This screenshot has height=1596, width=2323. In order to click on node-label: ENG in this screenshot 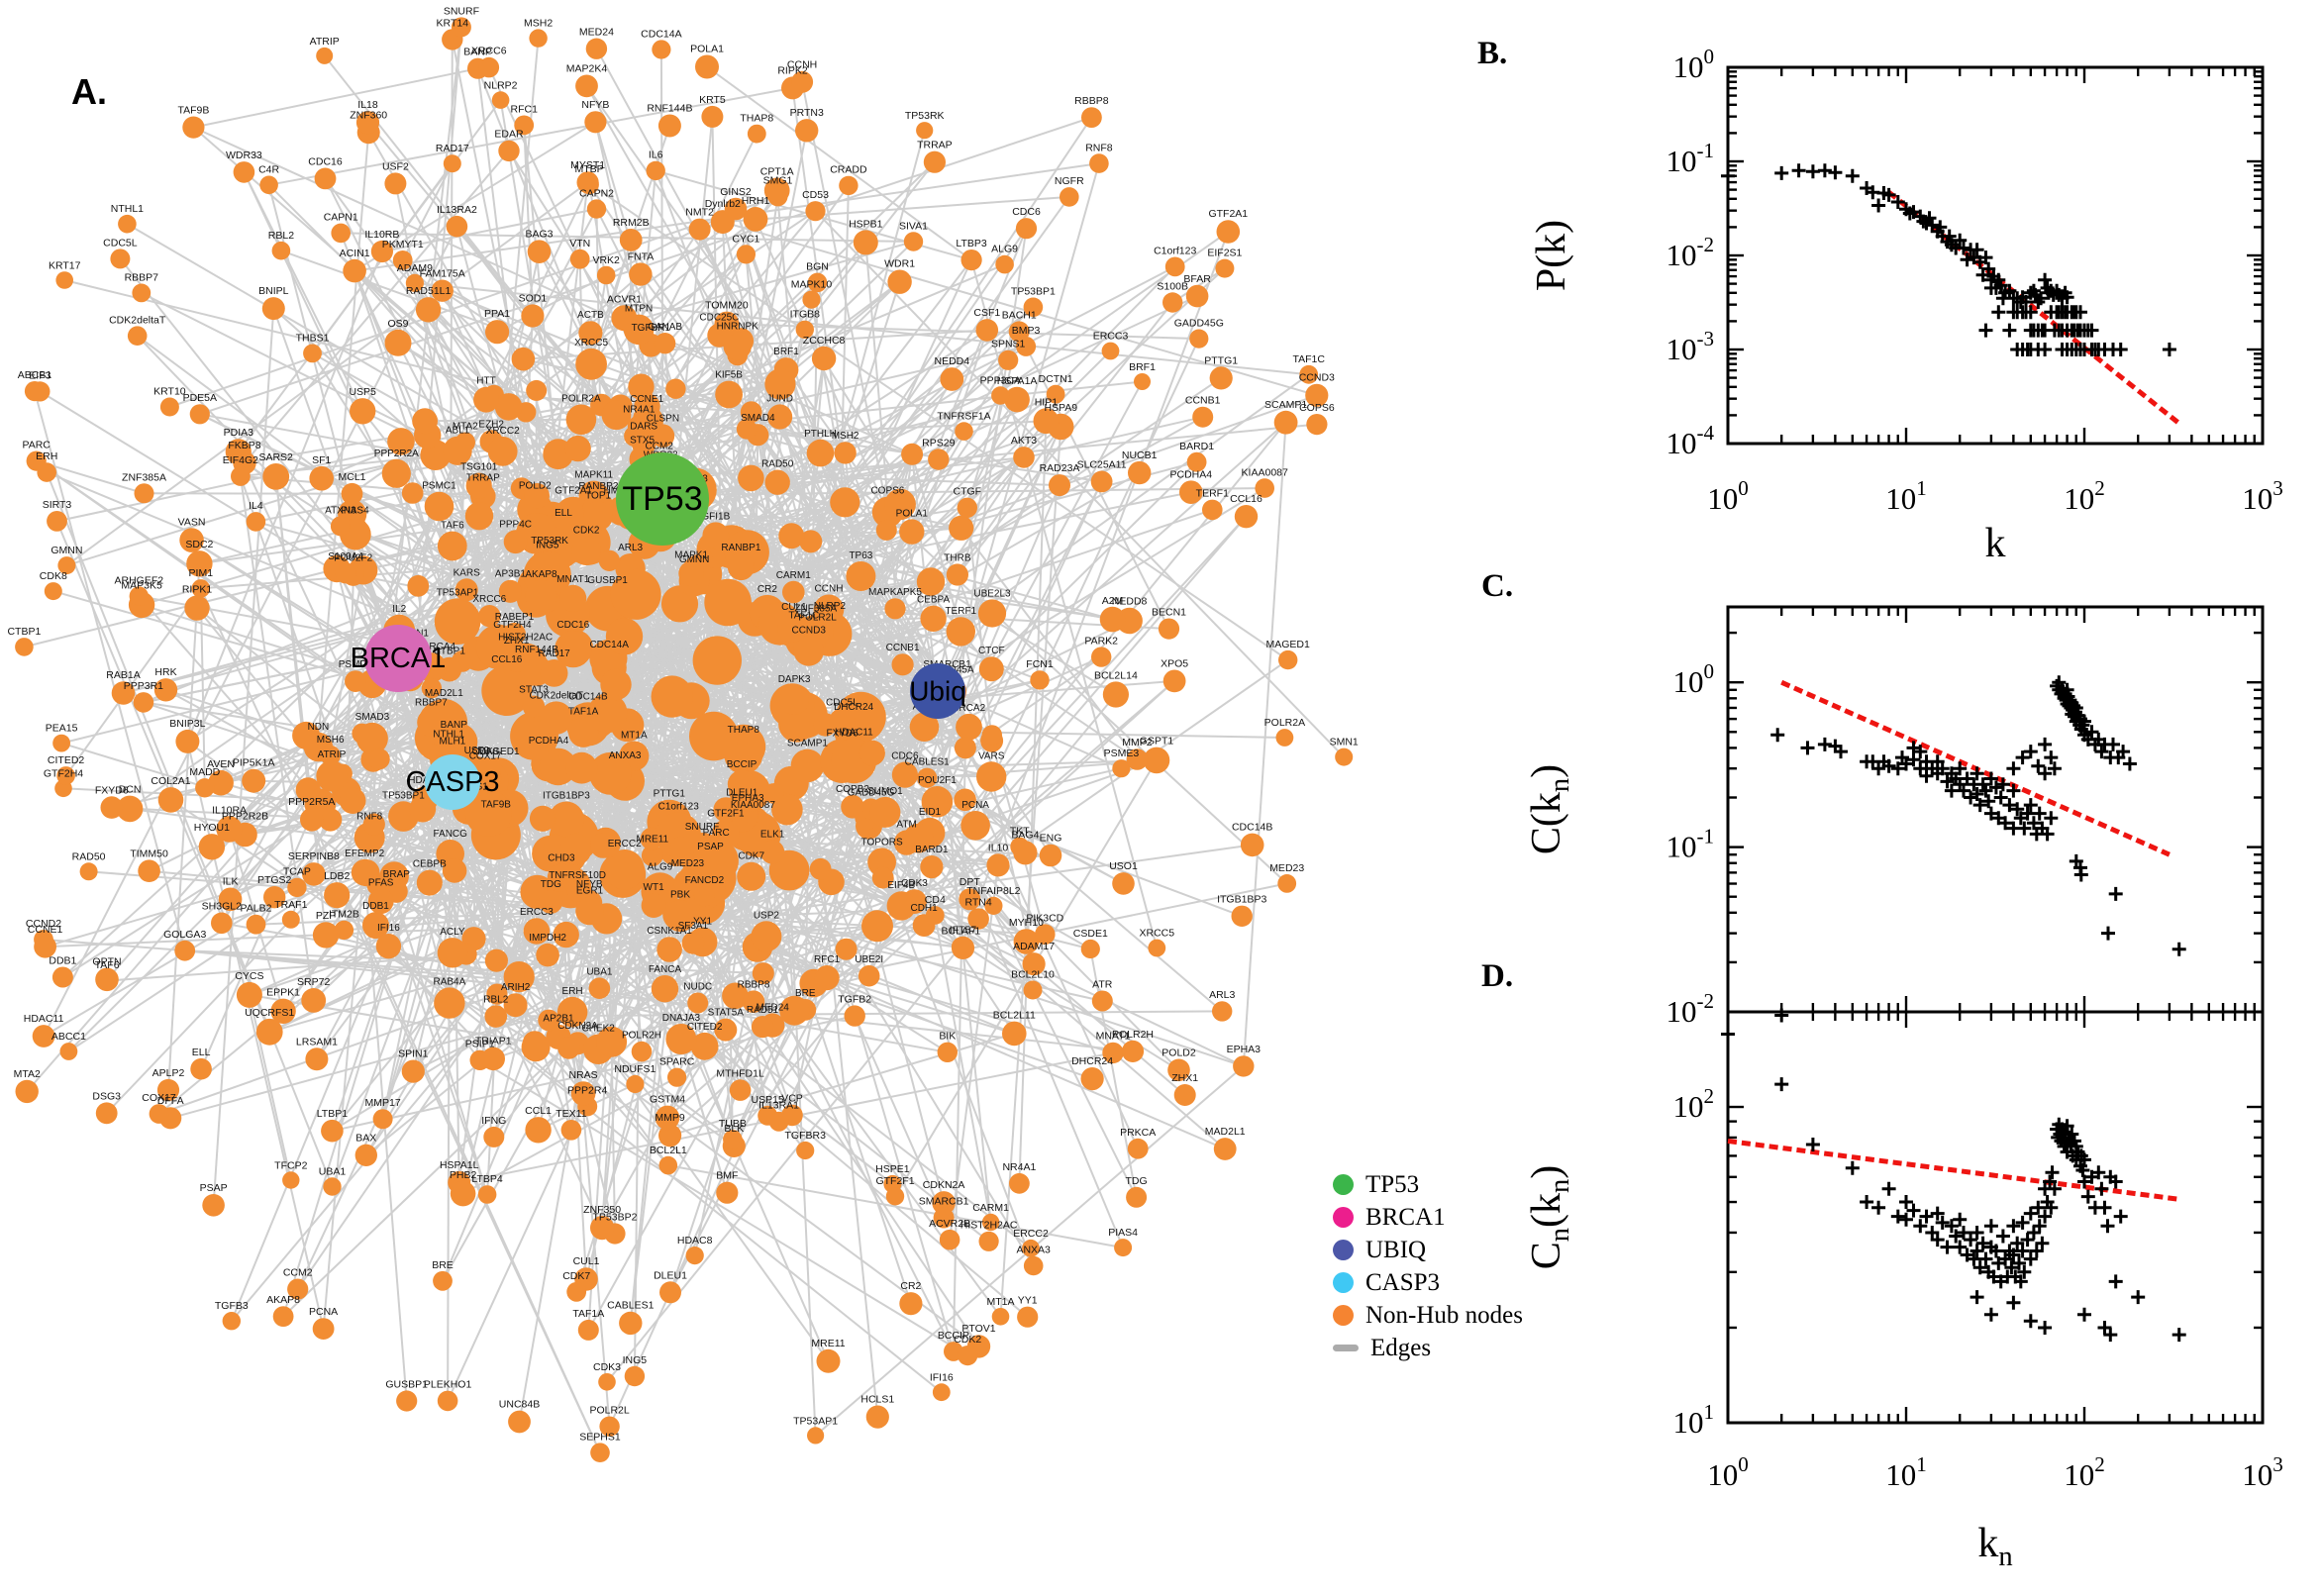, I will do `click(1051, 839)`.